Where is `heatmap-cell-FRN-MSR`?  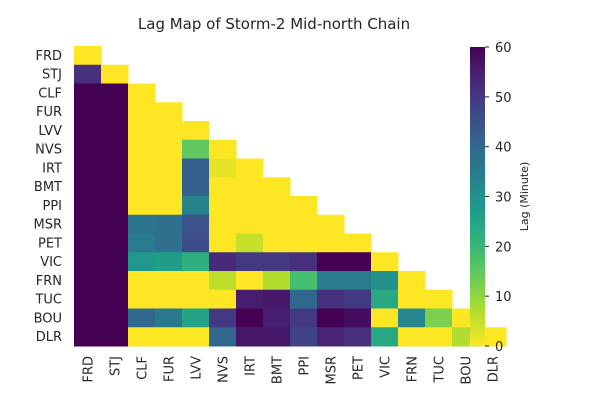 heatmap-cell-FRN-MSR is located at coordinates (331, 281).